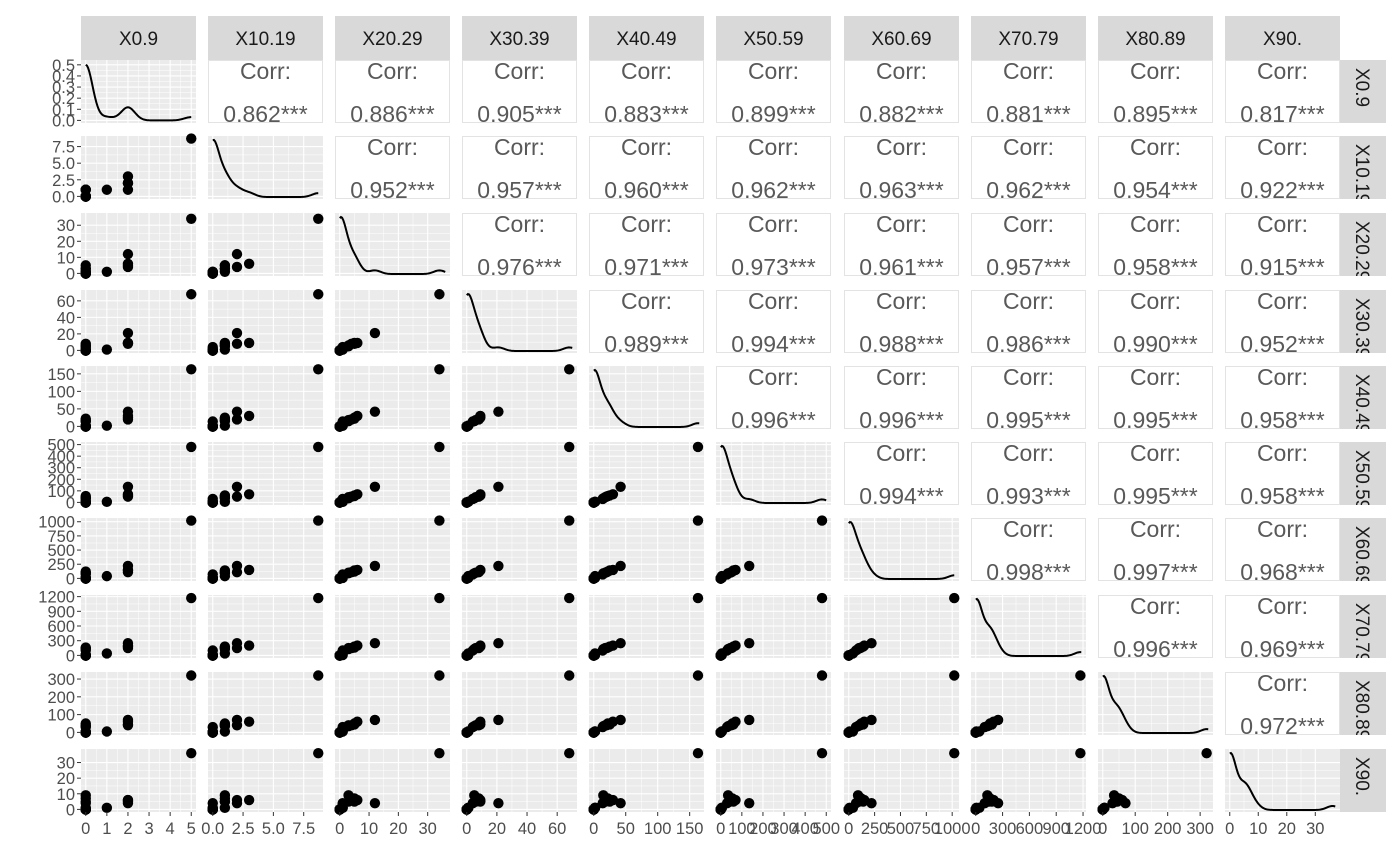 This screenshot has height=865, width=1400. I want to click on right-strip-text-group: X70.79, so click(1361, 630).